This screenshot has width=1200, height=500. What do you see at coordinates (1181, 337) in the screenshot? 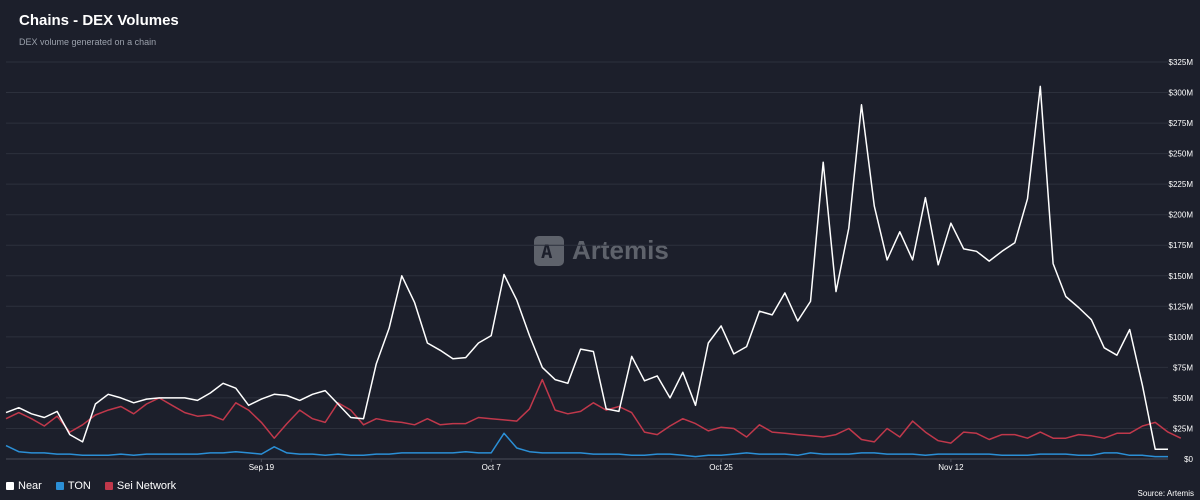
I see `y-tick-label: $100M` at bounding box center [1181, 337].